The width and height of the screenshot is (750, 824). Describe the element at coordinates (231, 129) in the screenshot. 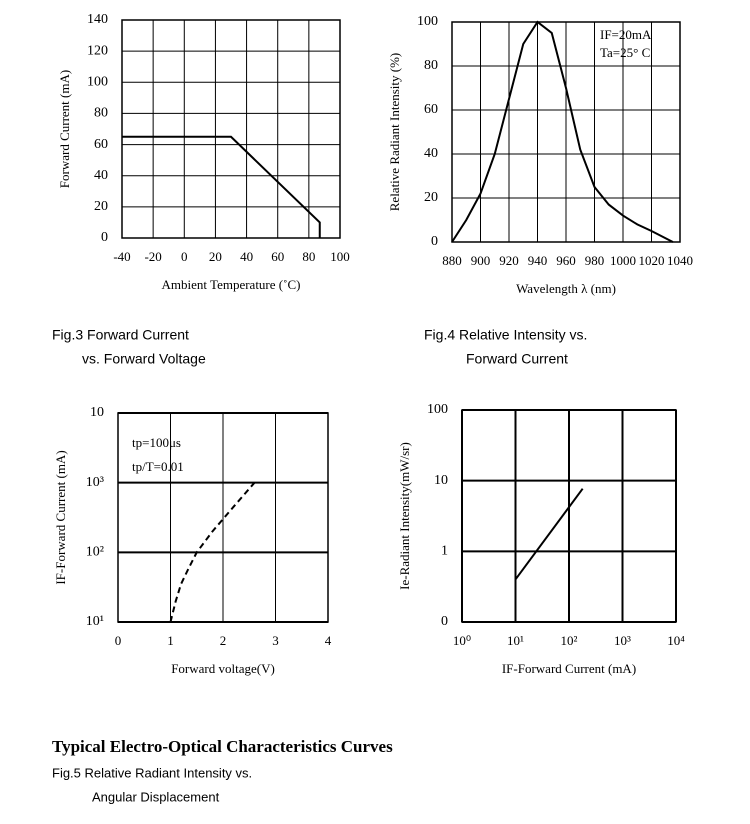

I see `plot-frame` at that location.